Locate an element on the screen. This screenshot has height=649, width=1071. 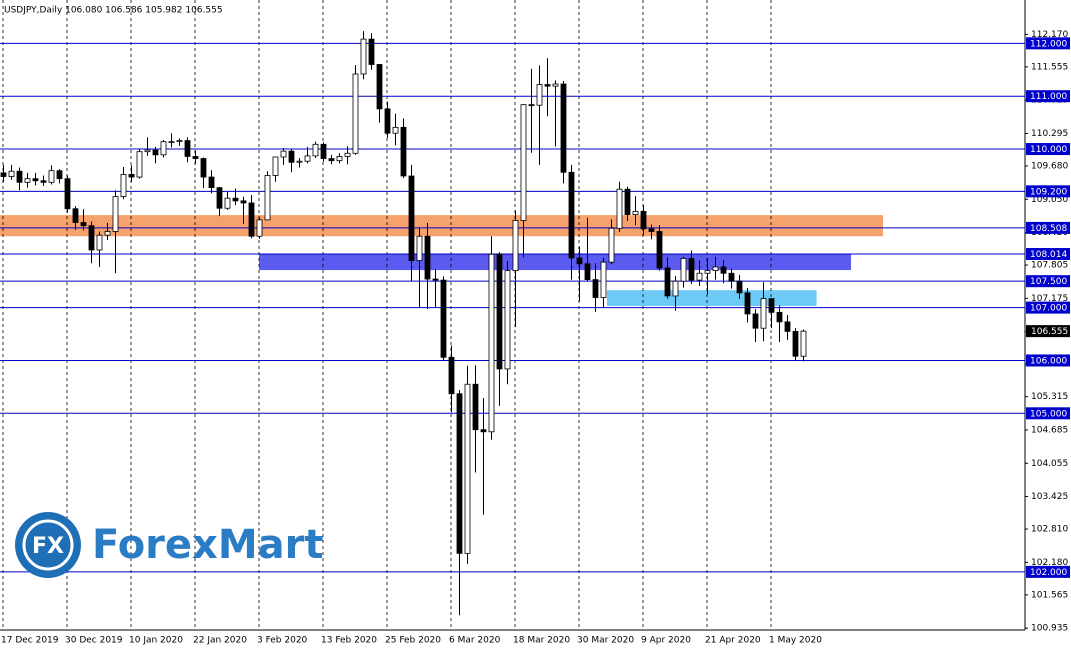
x-tick-label: 21 Apr 2020 is located at coordinates (733, 641).